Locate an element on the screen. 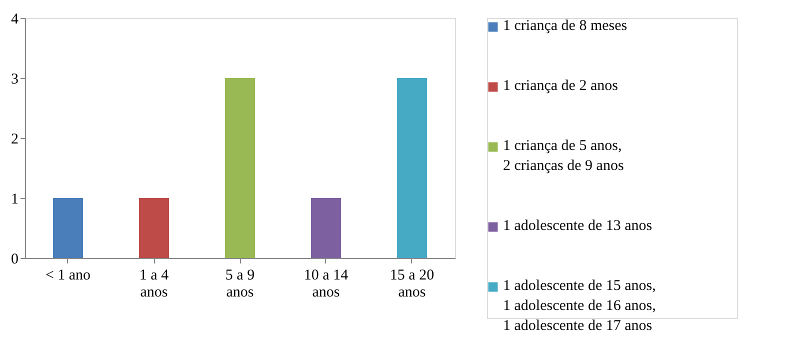 The height and width of the screenshot is (345, 790). legend-label: 1 adolescente de 13 anos is located at coordinates (577, 226).